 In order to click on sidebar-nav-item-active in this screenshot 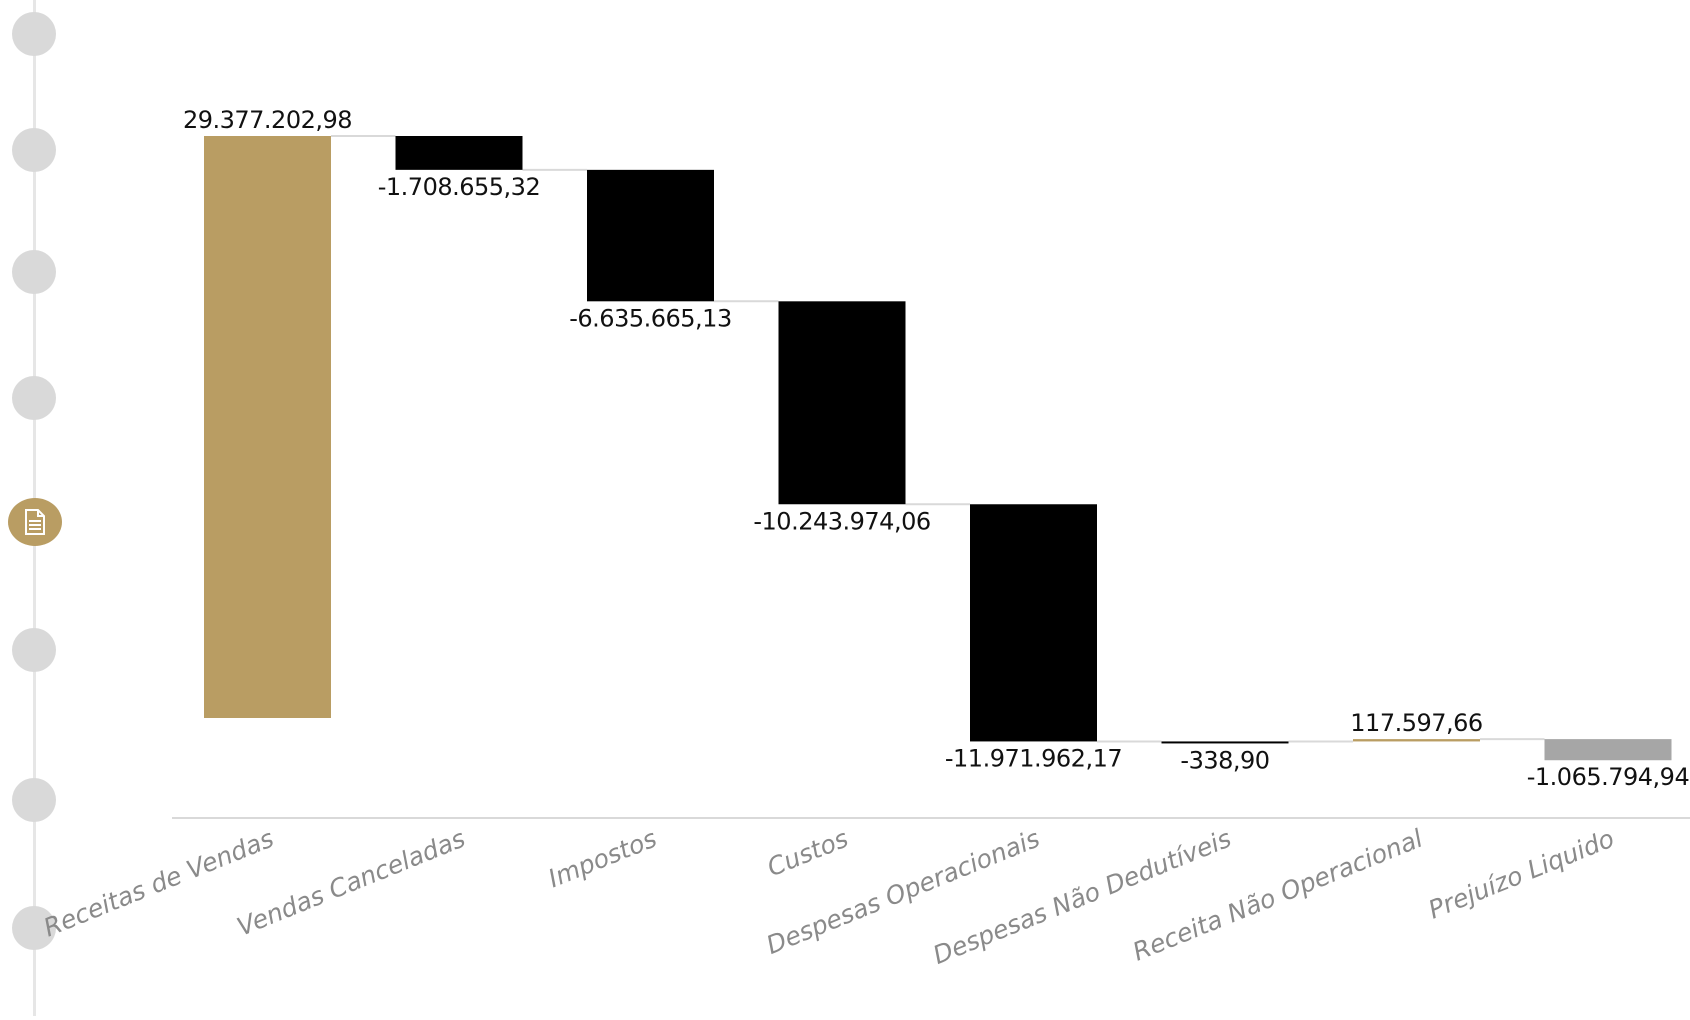, I will do `click(35, 522)`.